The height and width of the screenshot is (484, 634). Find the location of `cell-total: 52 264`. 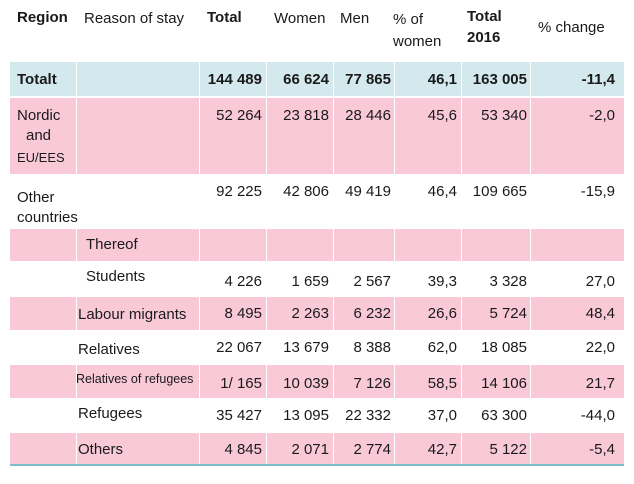

cell-total: 52 264 is located at coordinates (239, 115).